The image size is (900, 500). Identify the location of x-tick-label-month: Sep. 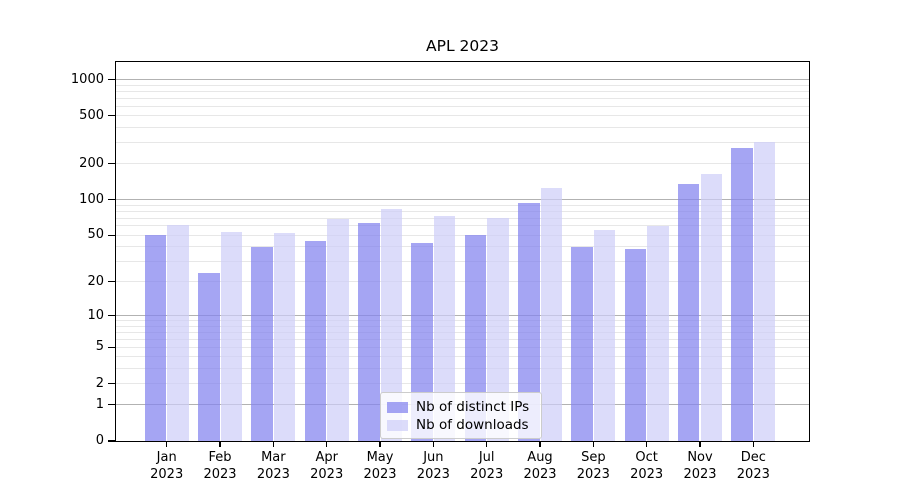
(593, 457).